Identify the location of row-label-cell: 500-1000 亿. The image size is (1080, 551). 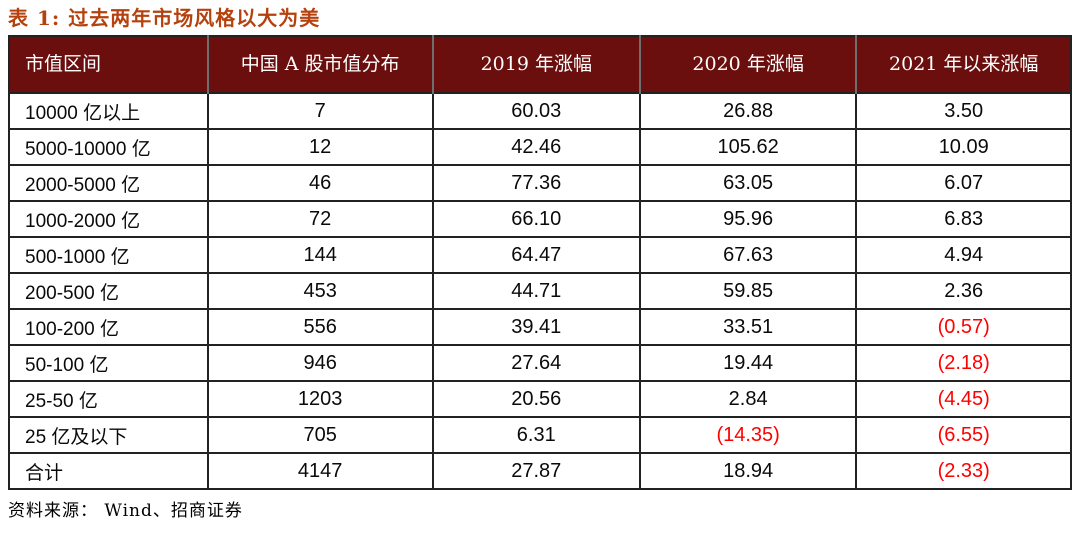
(108, 255).